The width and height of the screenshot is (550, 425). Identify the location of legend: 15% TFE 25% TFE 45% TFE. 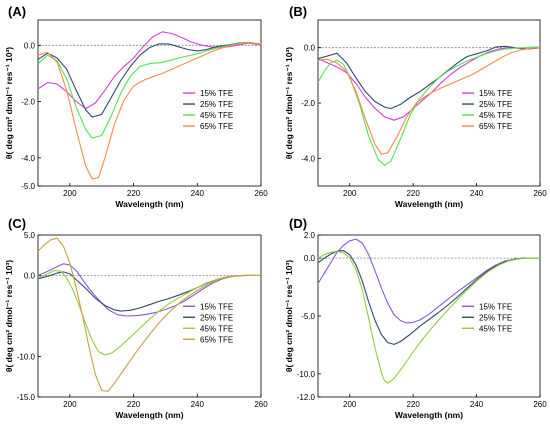
(487, 317).